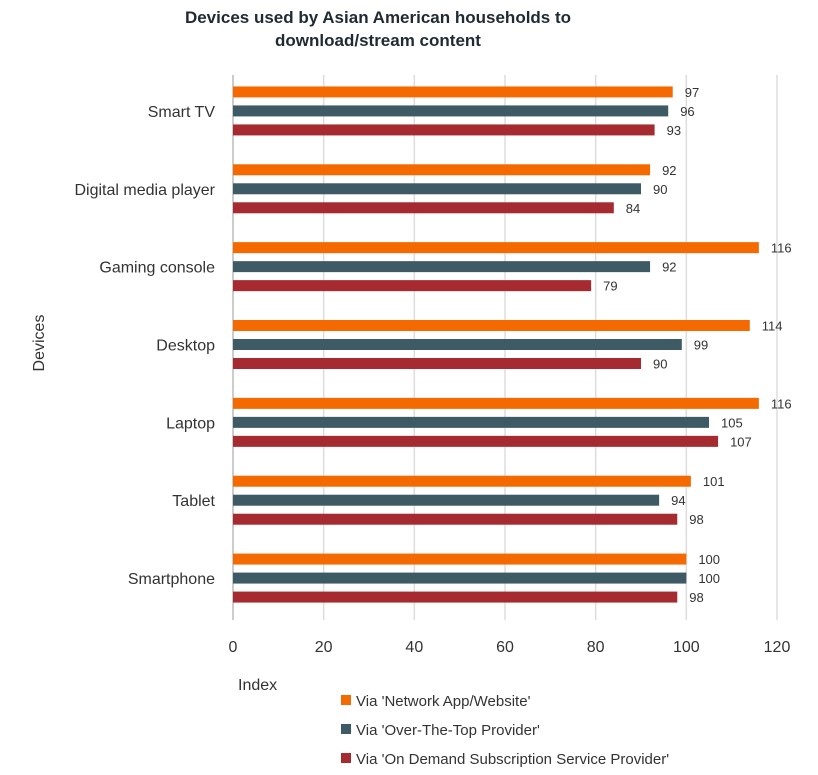 This screenshot has width=818, height=775. What do you see at coordinates (324, 647) in the screenshot?
I see `x-tick-label: 20` at bounding box center [324, 647].